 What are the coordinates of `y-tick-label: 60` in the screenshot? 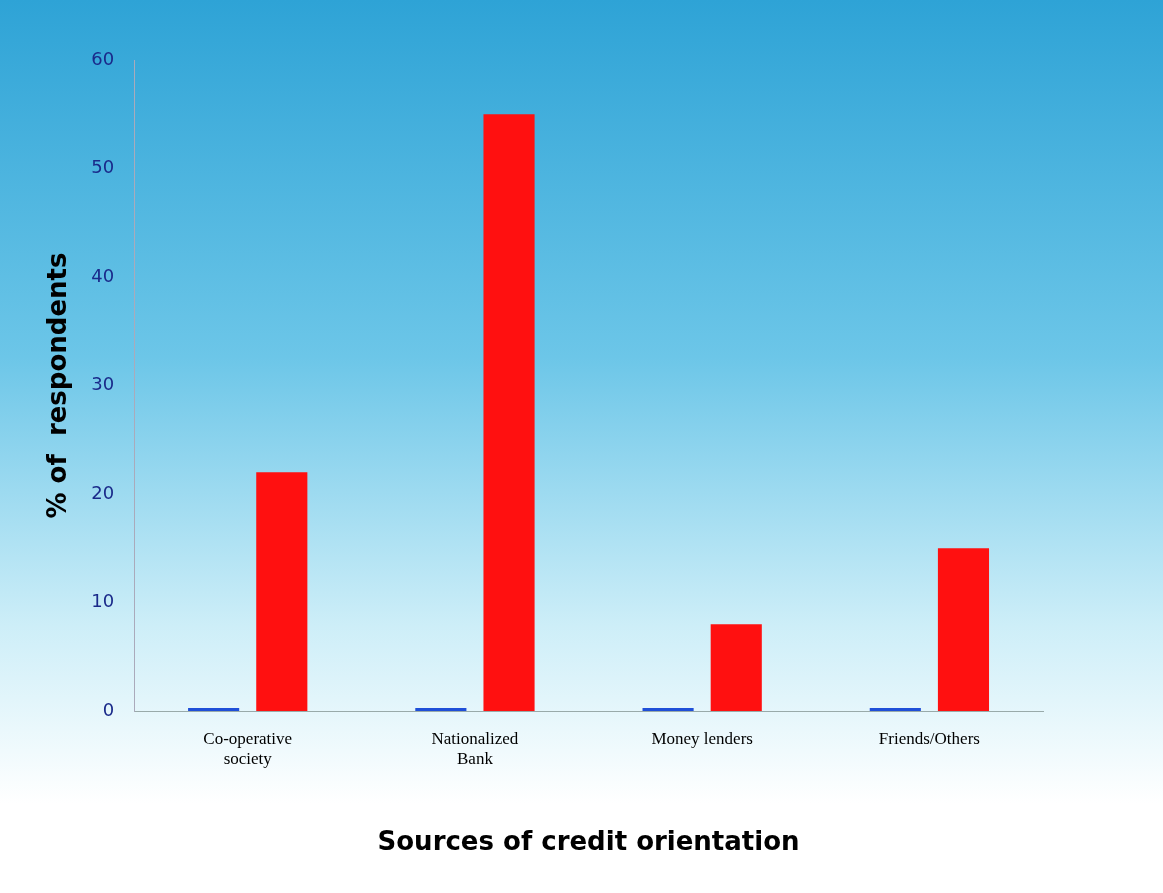 It's located at (103, 58).